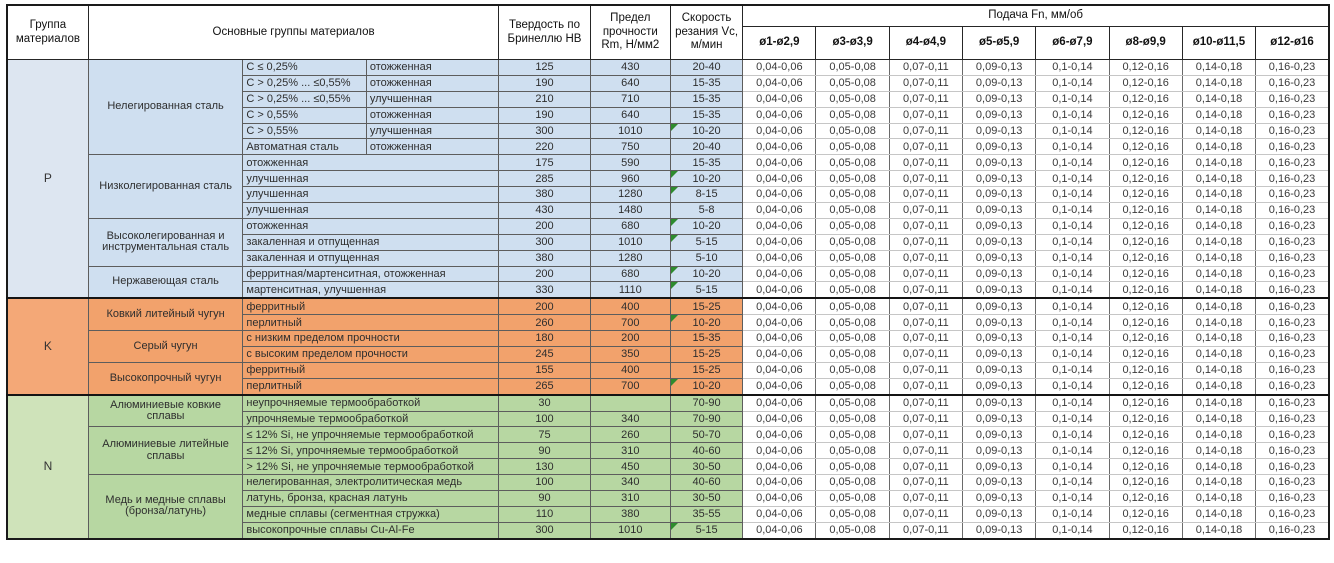 This screenshot has height=563, width=1334. Describe the element at coordinates (706, 306) in the screenshot. I see `speed-cell: 15-25` at that location.